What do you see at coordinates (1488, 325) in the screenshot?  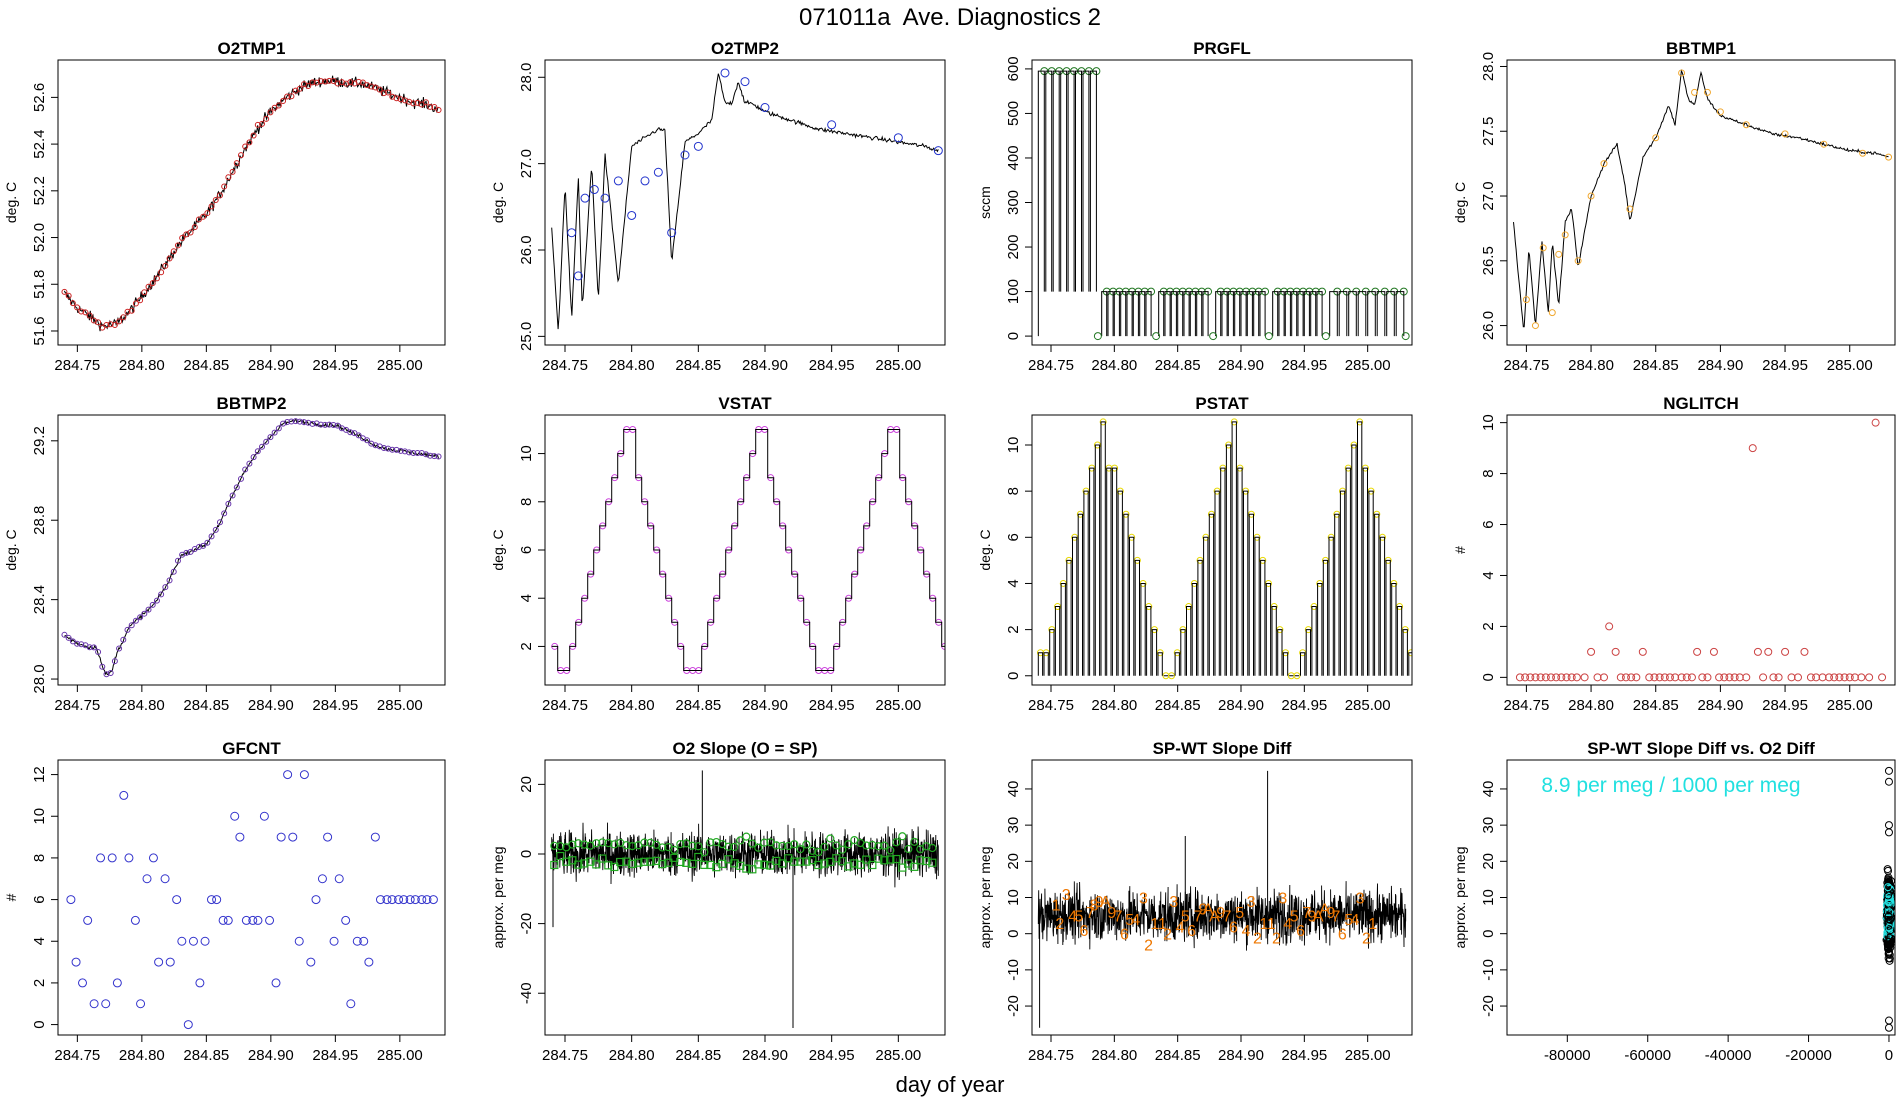 I see `y-tick-label: 26.0` at bounding box center [1488, 325].